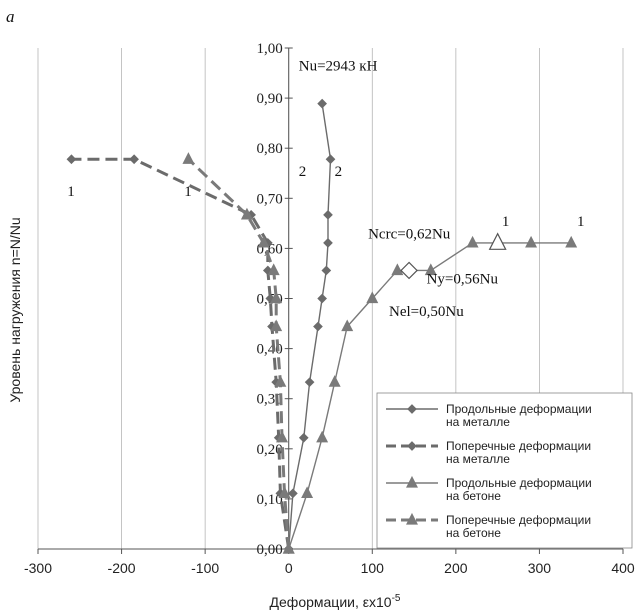  I want to click on y-tick-label: 0,70, so click(269, 199).